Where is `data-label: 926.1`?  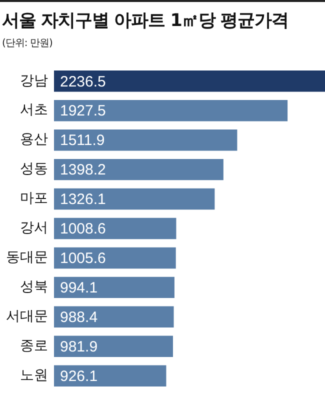
data-label: 926.1 is located at coordinates (79, 377).